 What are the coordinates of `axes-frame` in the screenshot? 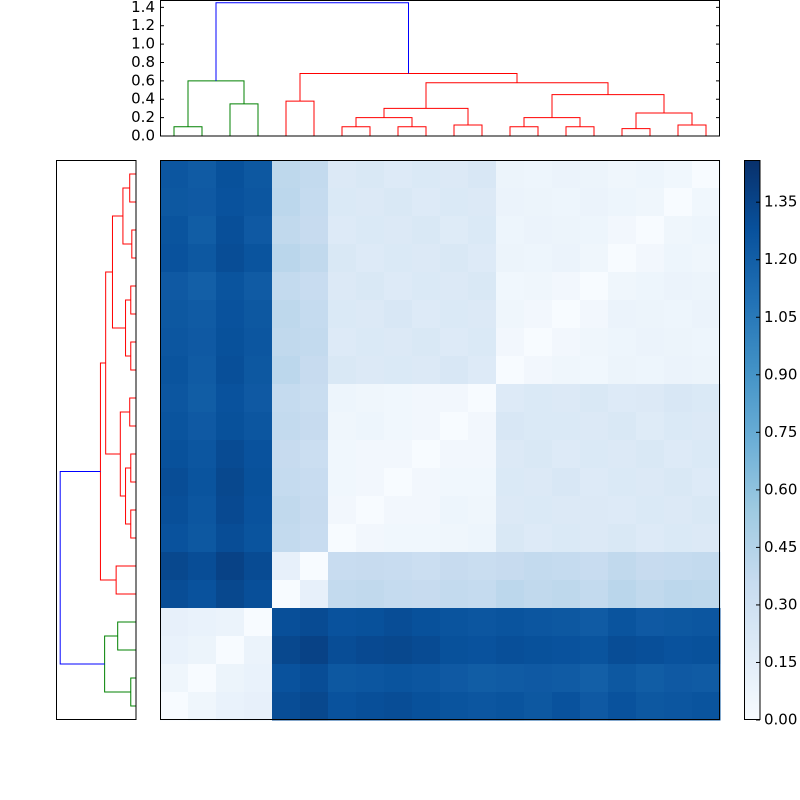 It's located at (96, 440).